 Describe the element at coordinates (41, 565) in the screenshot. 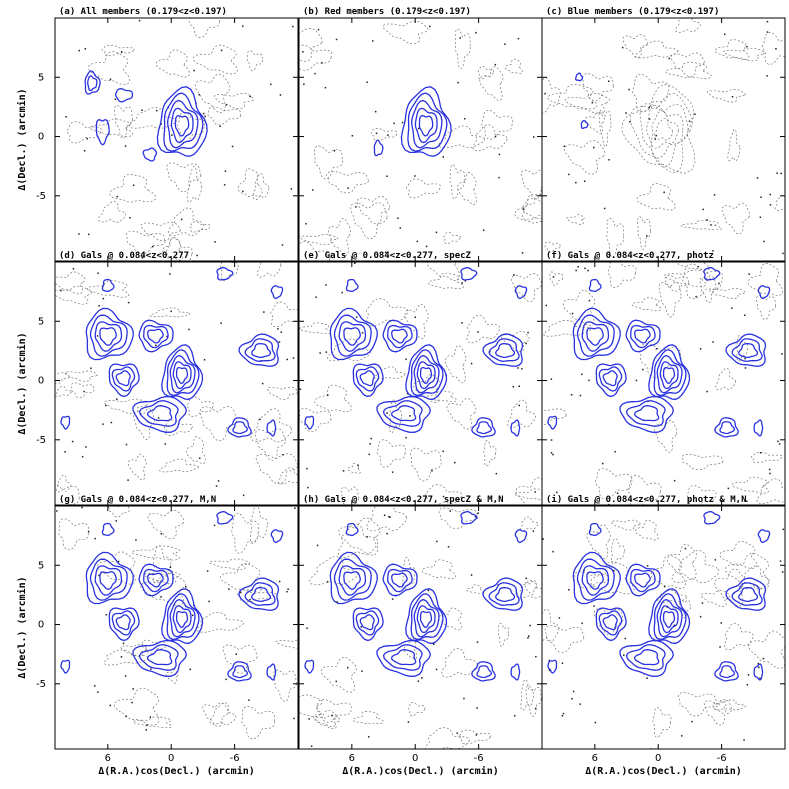

I see `y-tick-label: 5` at that location.